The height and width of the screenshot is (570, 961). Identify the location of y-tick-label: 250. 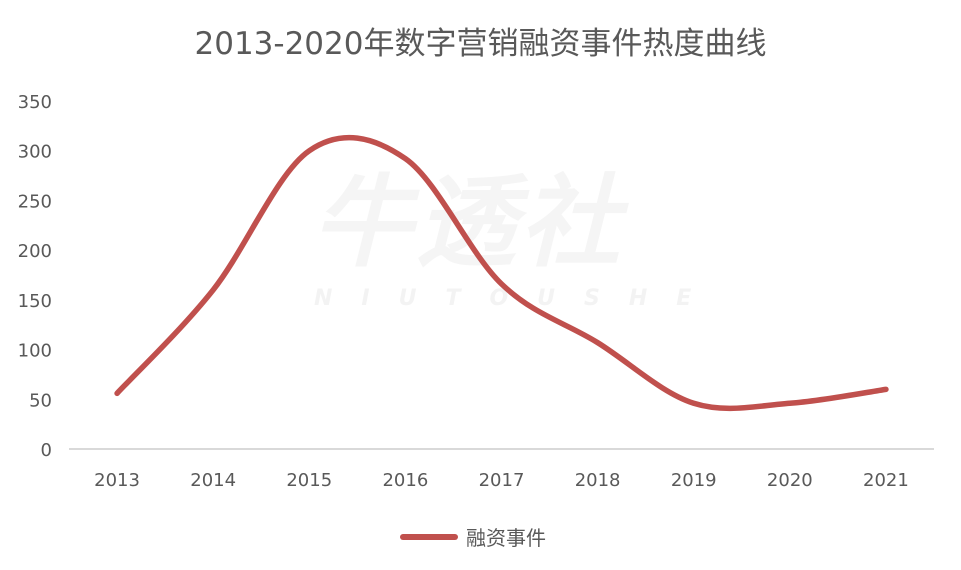
(35, 201).